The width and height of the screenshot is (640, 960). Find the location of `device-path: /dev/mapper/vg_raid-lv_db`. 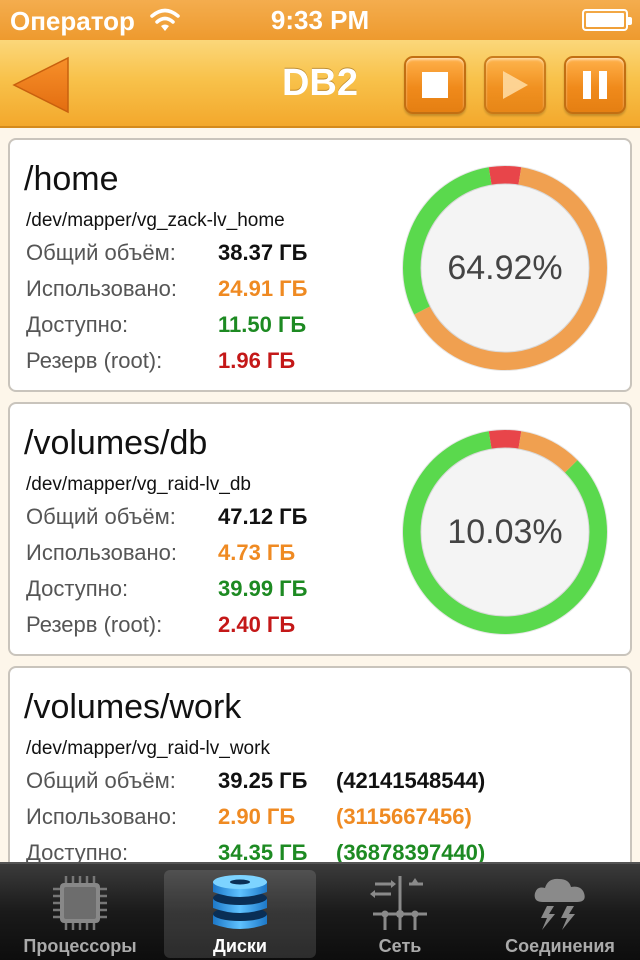

device-path: /dev/mapper/vg_raid-lv_db is located at coordinates (138, 484).